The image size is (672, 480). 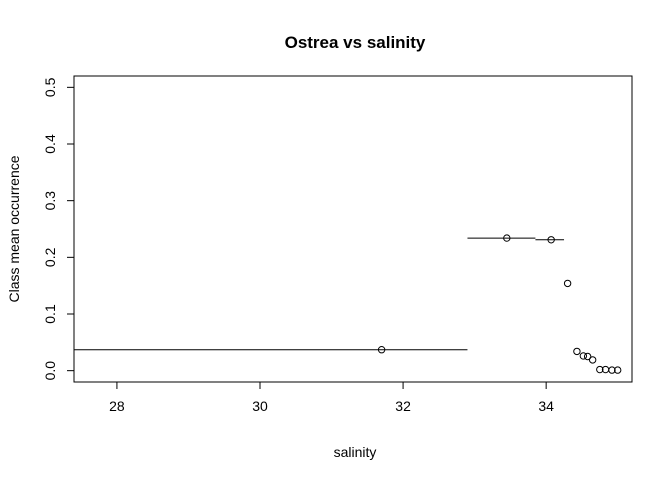 What do you see at coordinates (117, 406) in the screenshot?
I see `x-tick-label: 28` at bounding box center [117, 406].